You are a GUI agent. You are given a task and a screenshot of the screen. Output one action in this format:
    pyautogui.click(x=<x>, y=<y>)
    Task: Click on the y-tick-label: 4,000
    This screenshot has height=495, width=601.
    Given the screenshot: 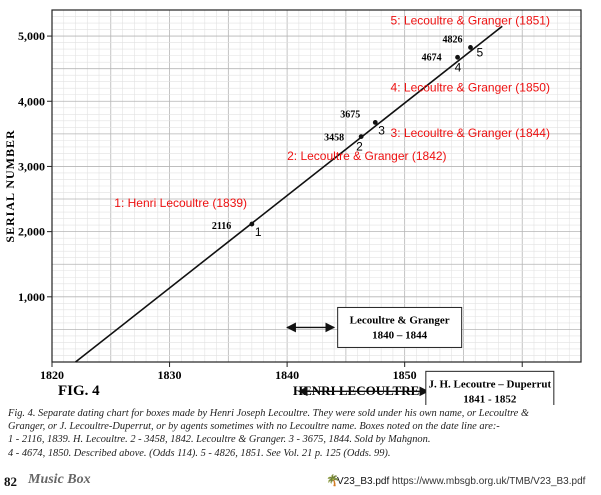 What is the action you would take?
    pyautogui.click(x=31, y=101)
    